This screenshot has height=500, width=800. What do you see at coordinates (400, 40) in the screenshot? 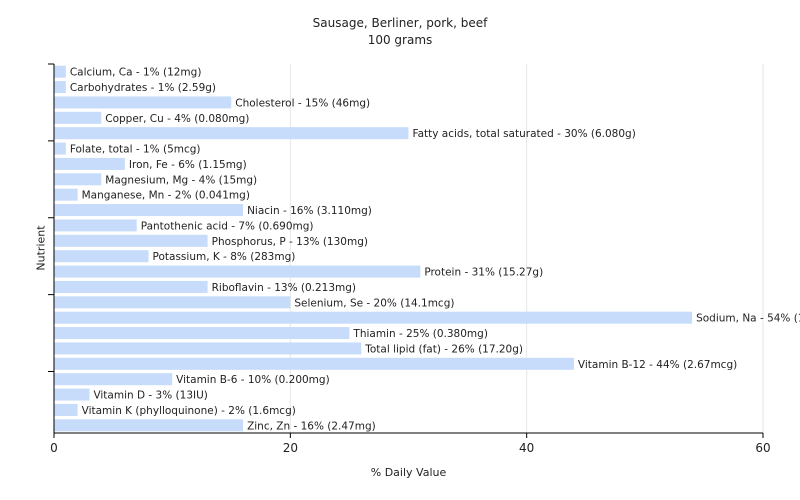
I see `chart-subtitle: 100 grams` at bounding box center [400, 40].